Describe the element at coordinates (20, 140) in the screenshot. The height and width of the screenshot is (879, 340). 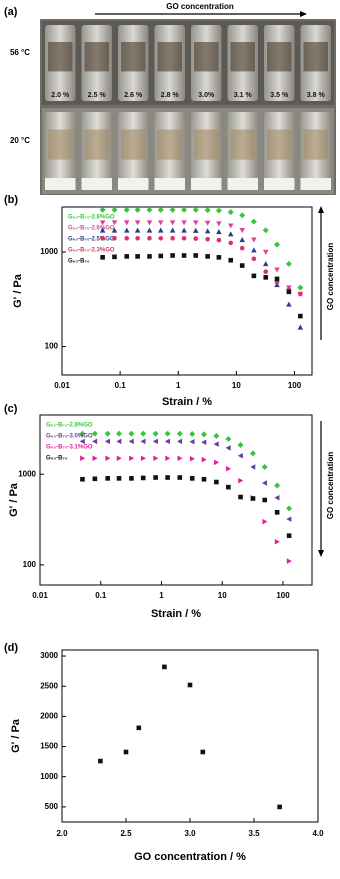
I see `row-label: 20 °C` at that location.